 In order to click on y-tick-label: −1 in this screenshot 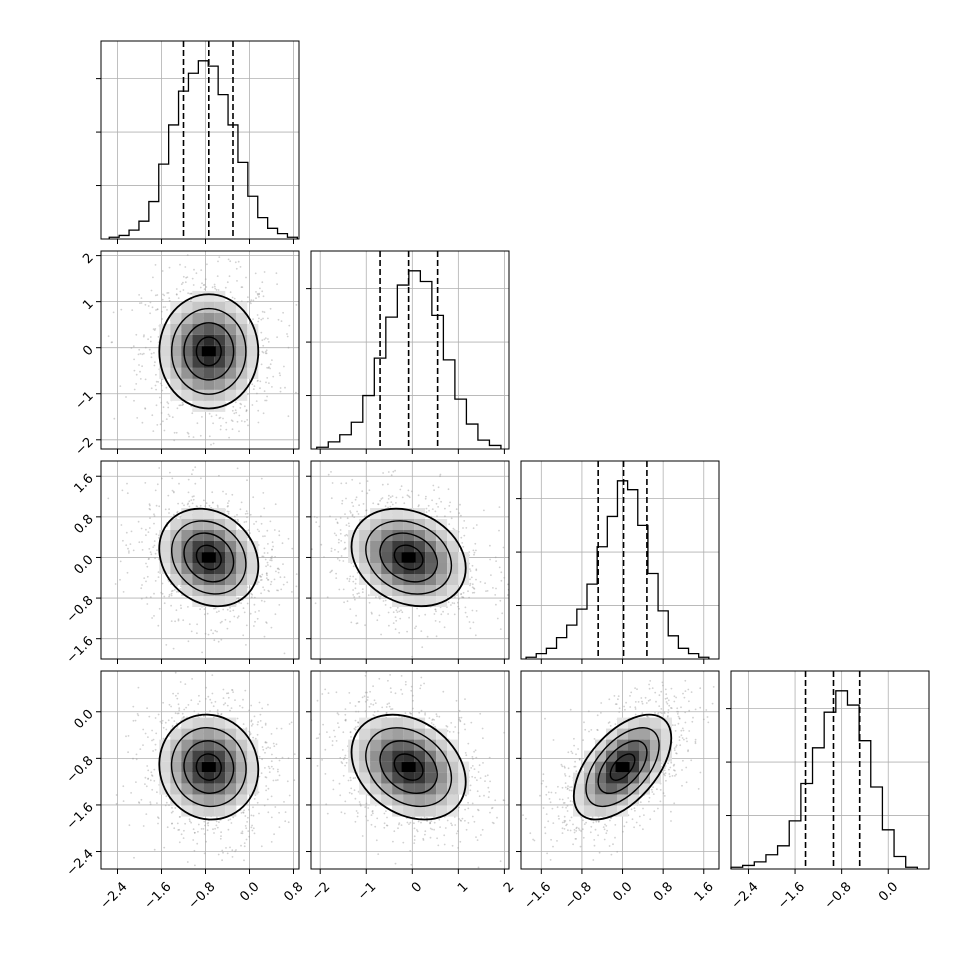, I will do `click(84, 401)`.